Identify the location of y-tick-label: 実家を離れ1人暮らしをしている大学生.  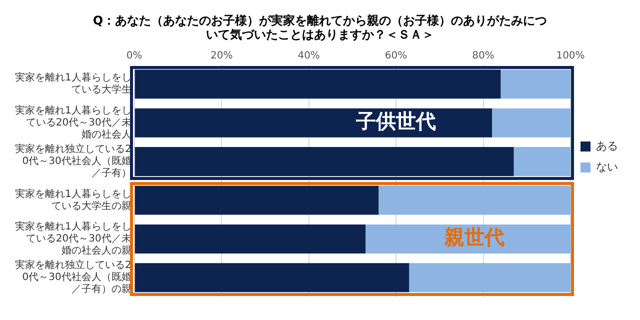
(73, 84).